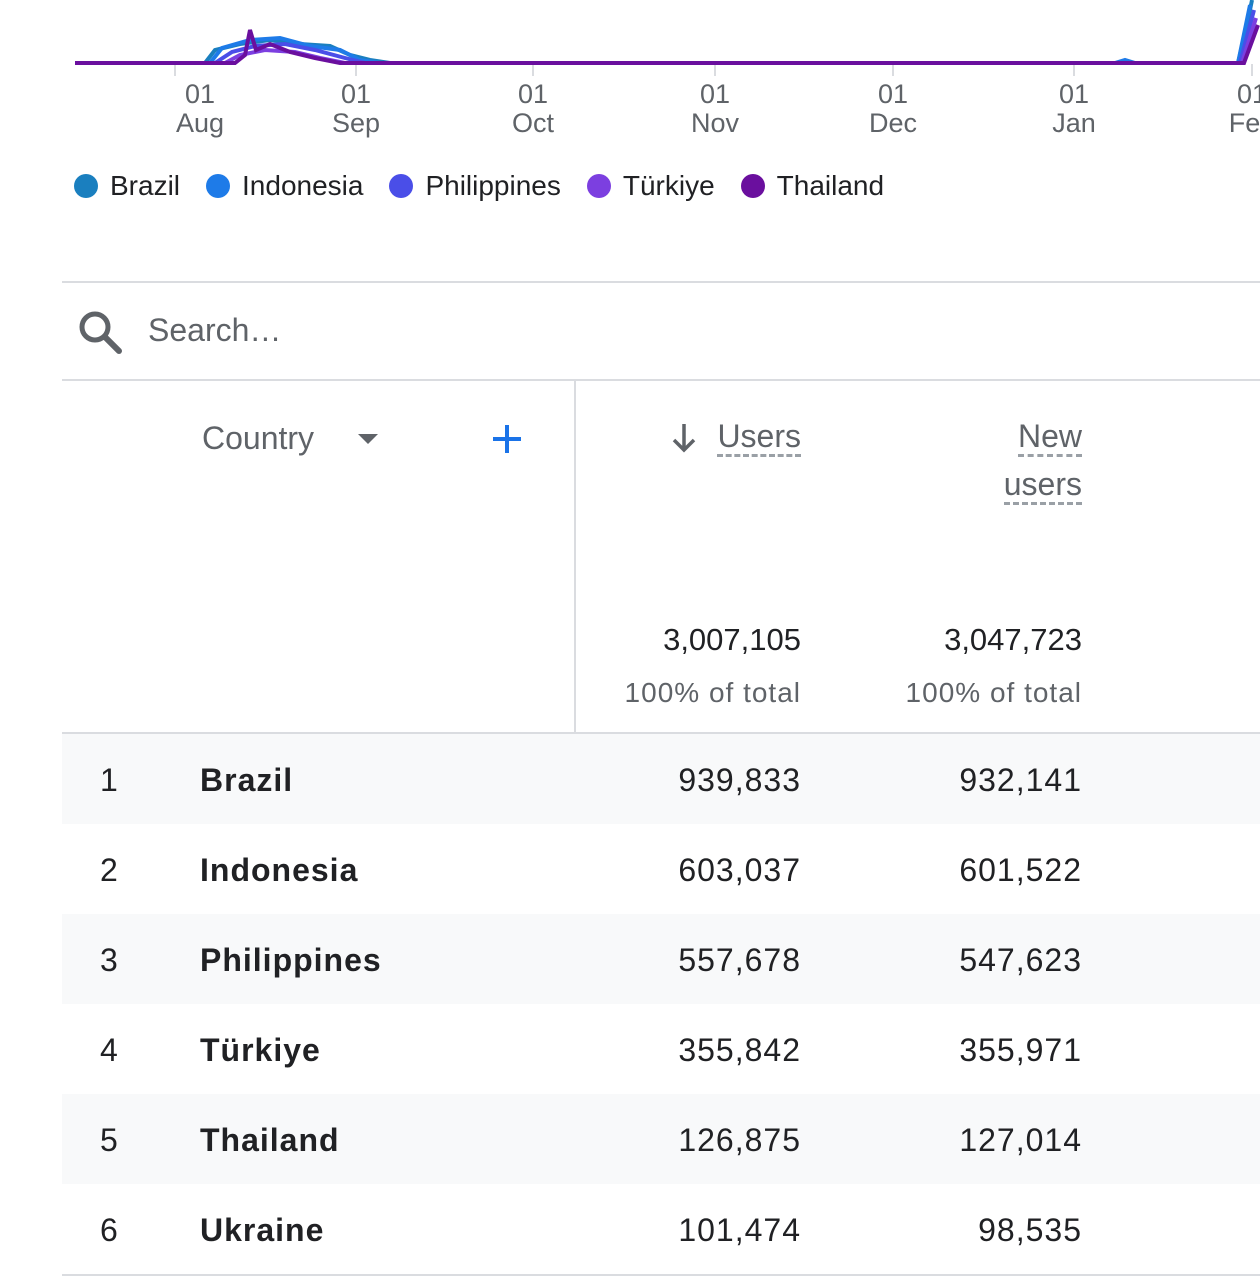  I want to click on rank-cell: 2, so click(109, 870).